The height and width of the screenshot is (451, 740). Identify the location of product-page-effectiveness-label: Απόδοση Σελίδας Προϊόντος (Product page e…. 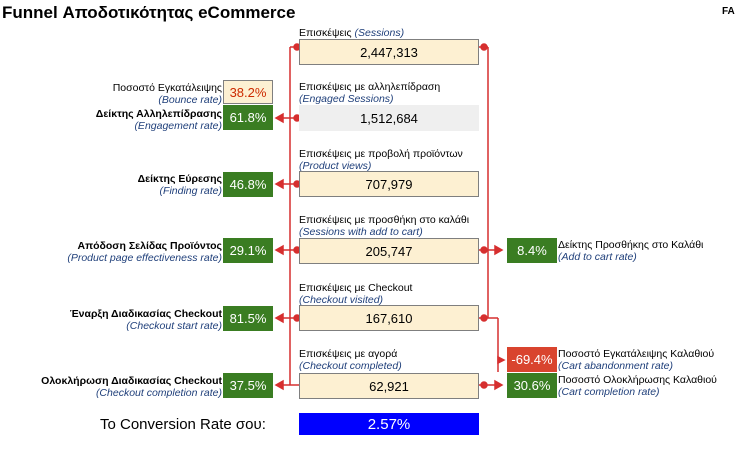
(144, 252).